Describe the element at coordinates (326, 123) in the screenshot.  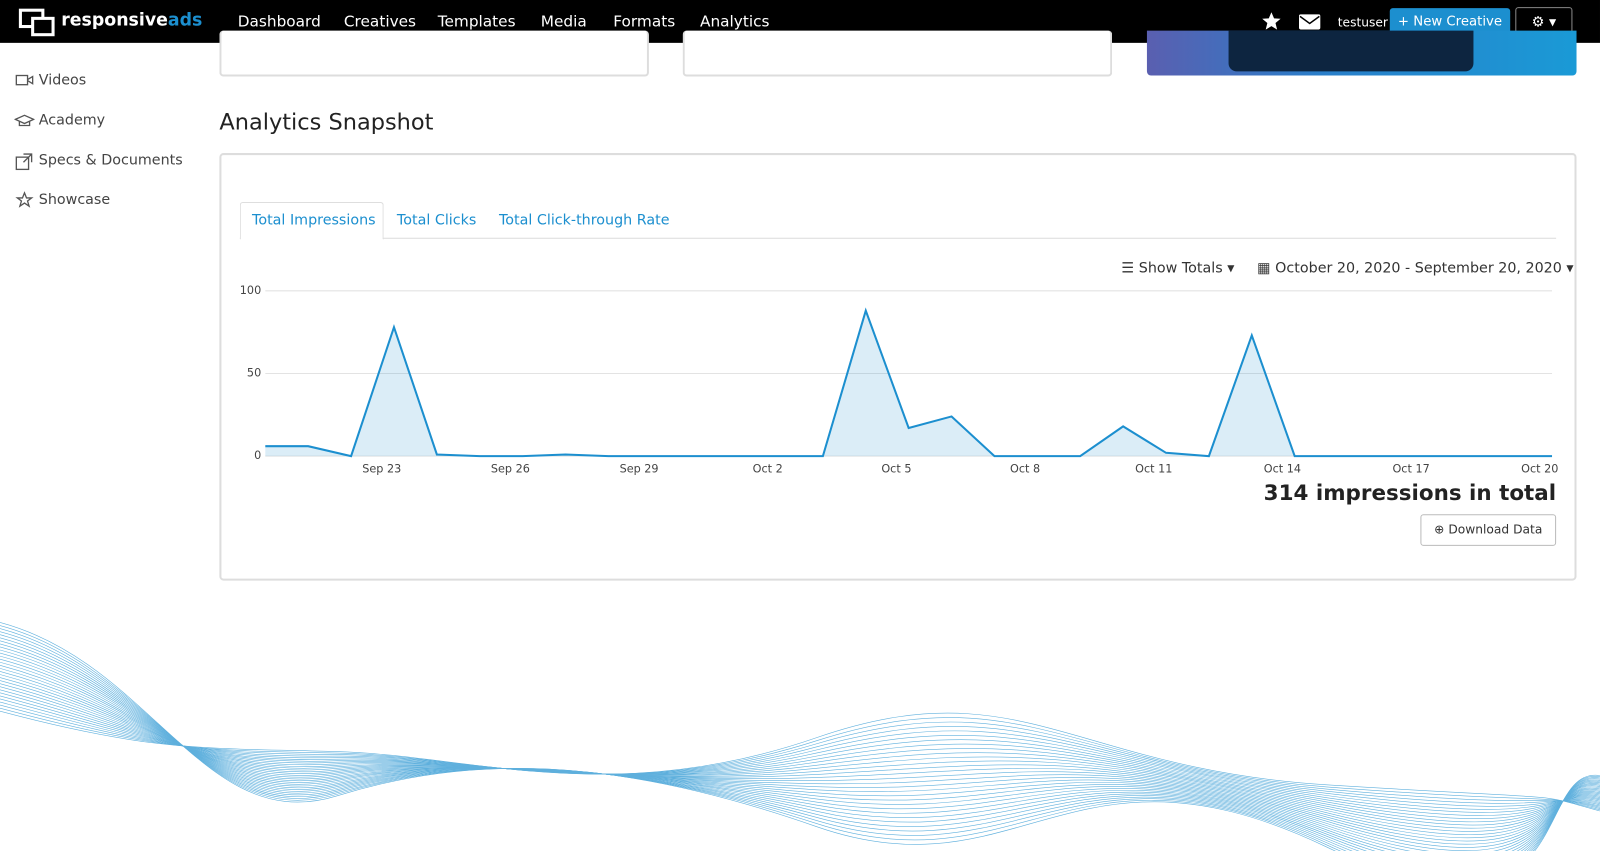
I see `section-title: Analytics Snapshot` at that location.